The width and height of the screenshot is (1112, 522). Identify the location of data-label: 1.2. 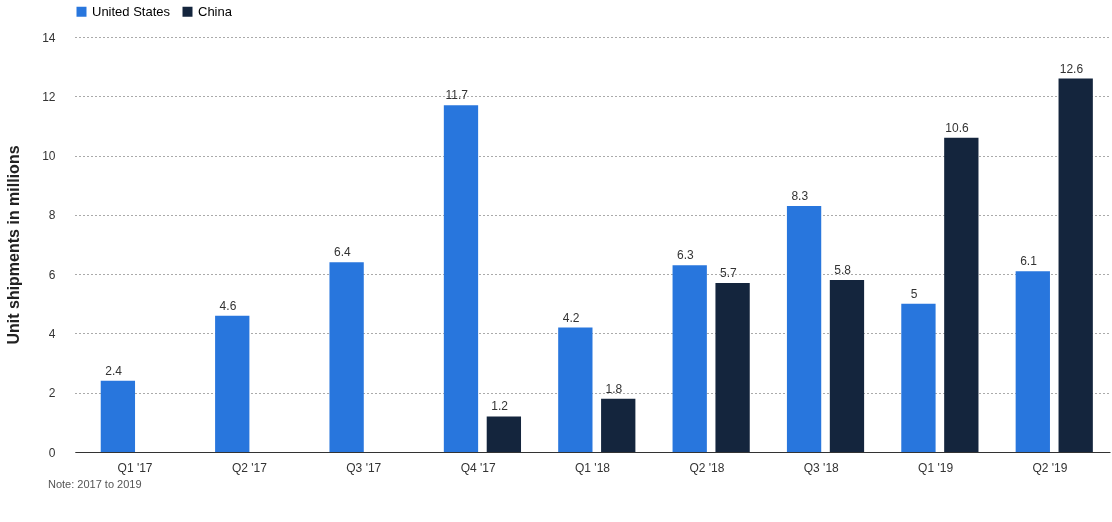
(500, 406).